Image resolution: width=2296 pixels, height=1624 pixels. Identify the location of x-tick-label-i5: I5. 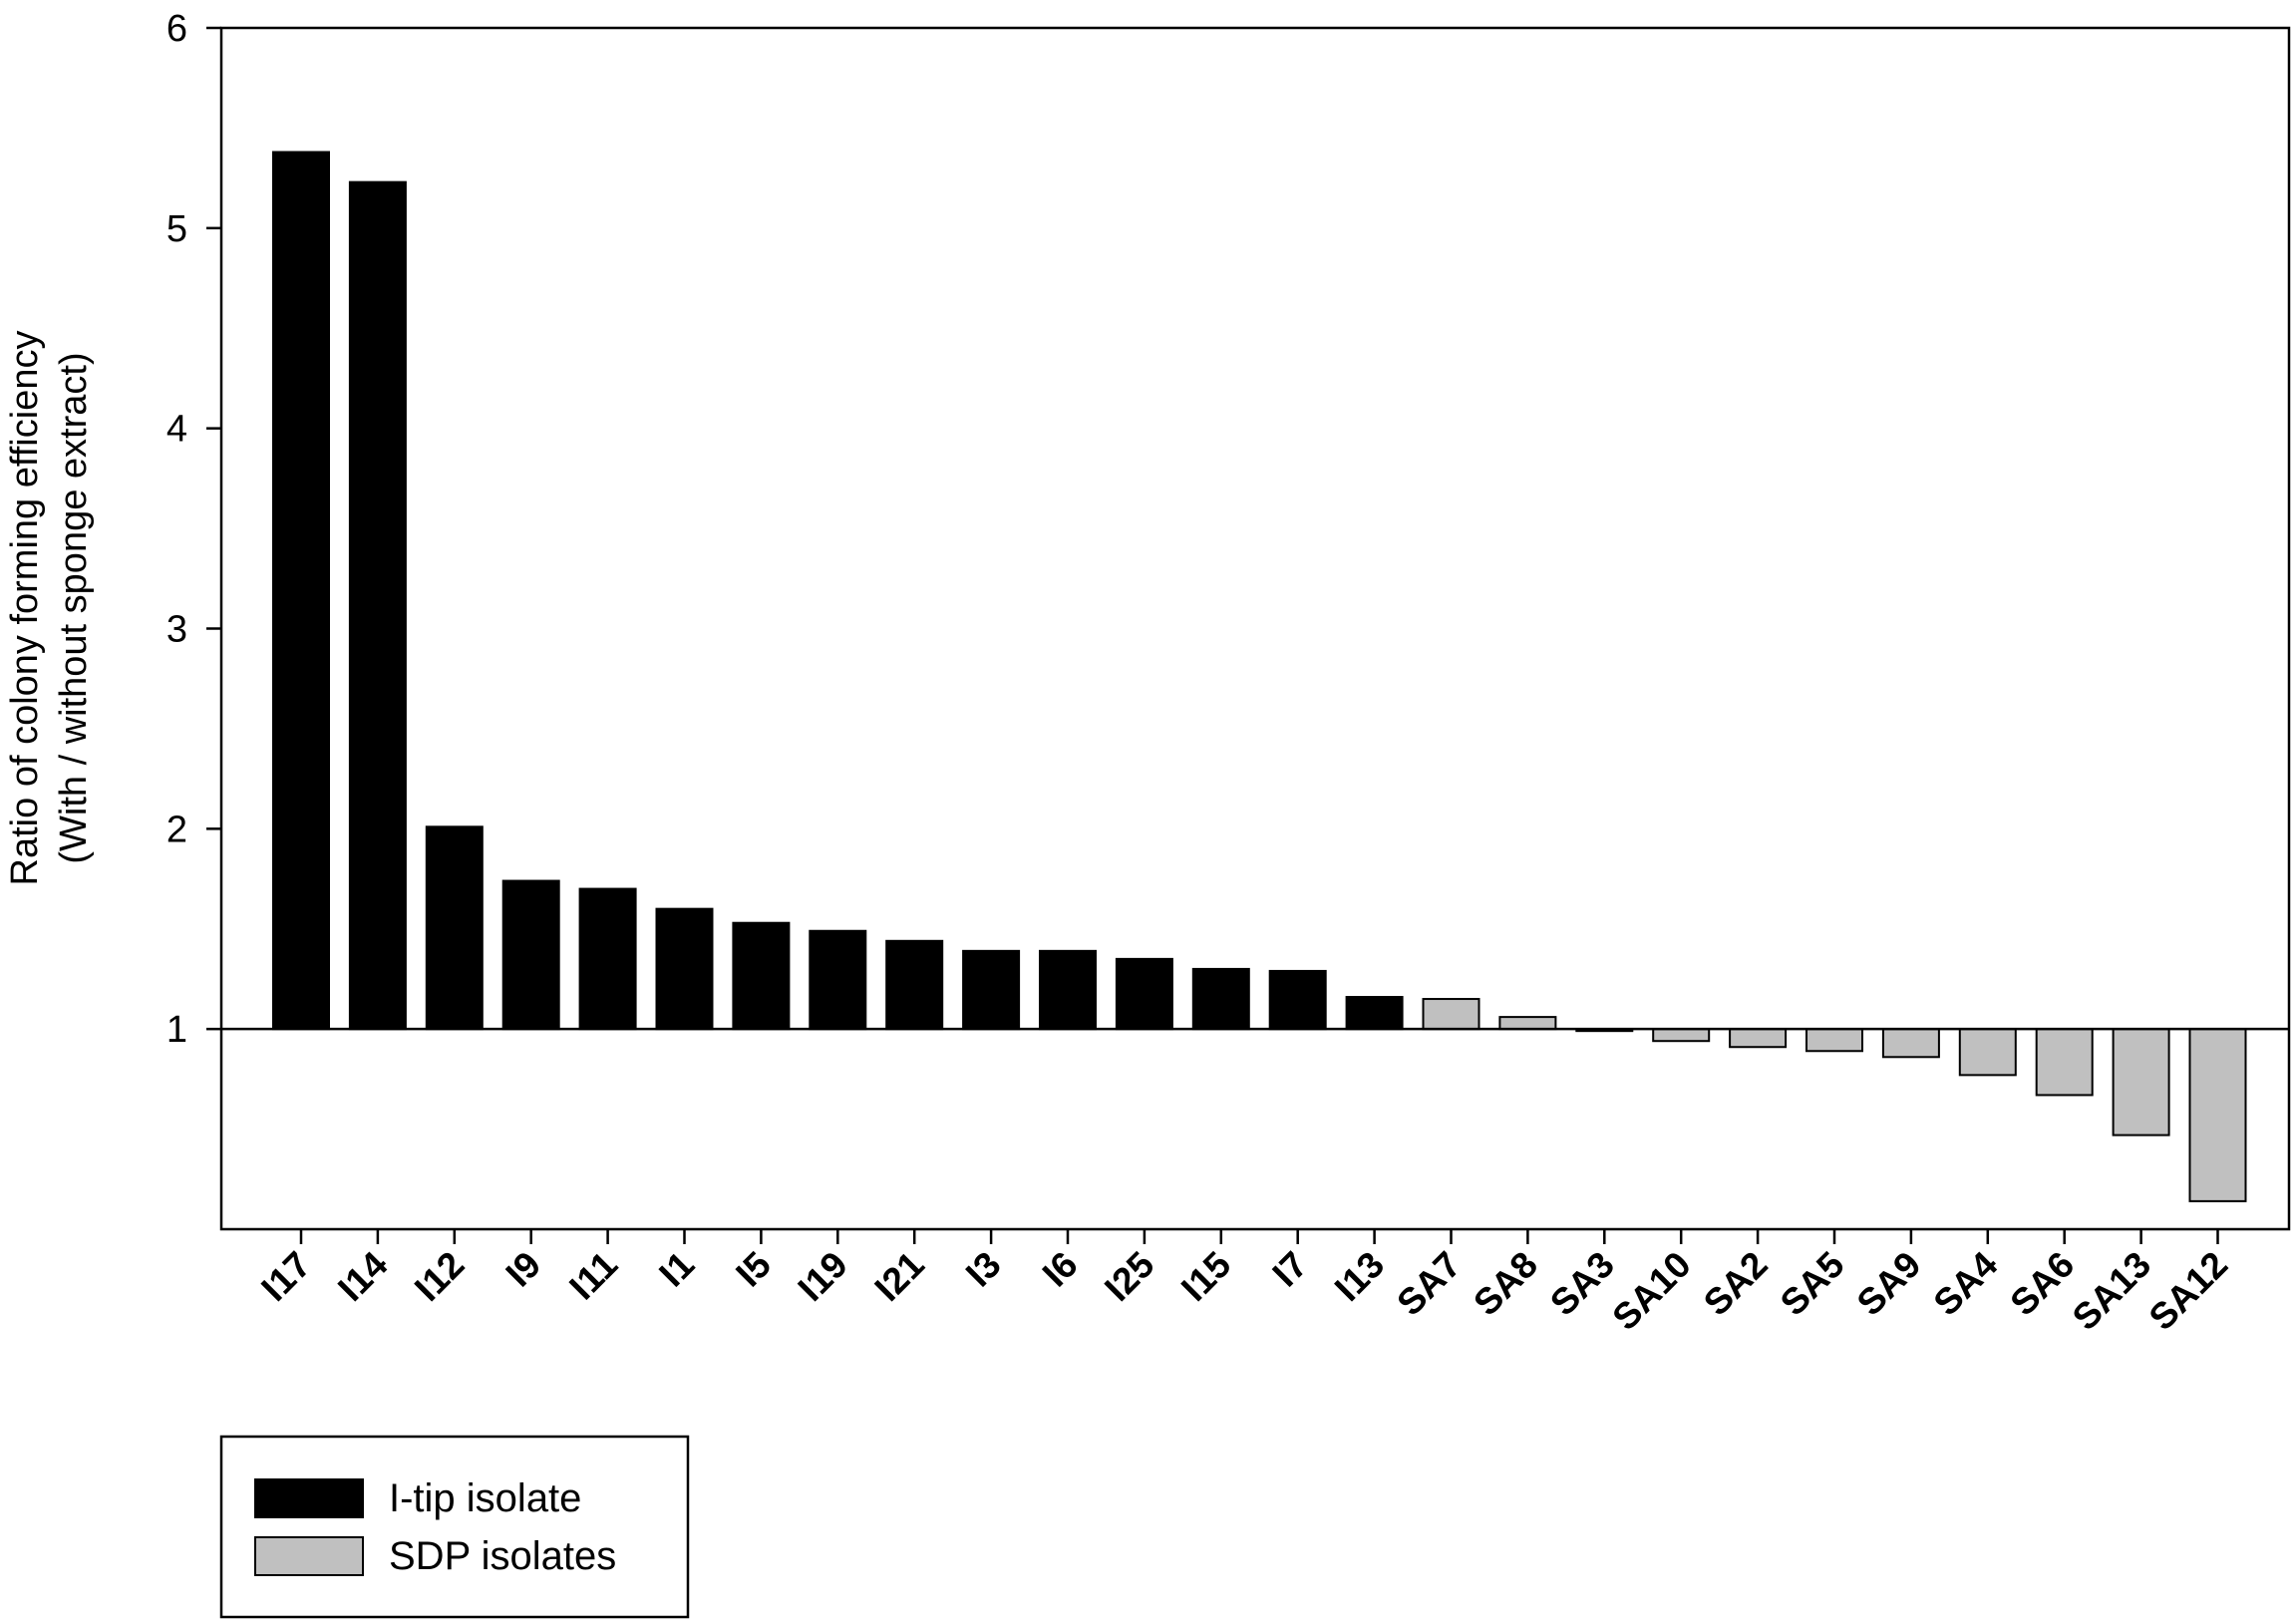
(753, 1269).